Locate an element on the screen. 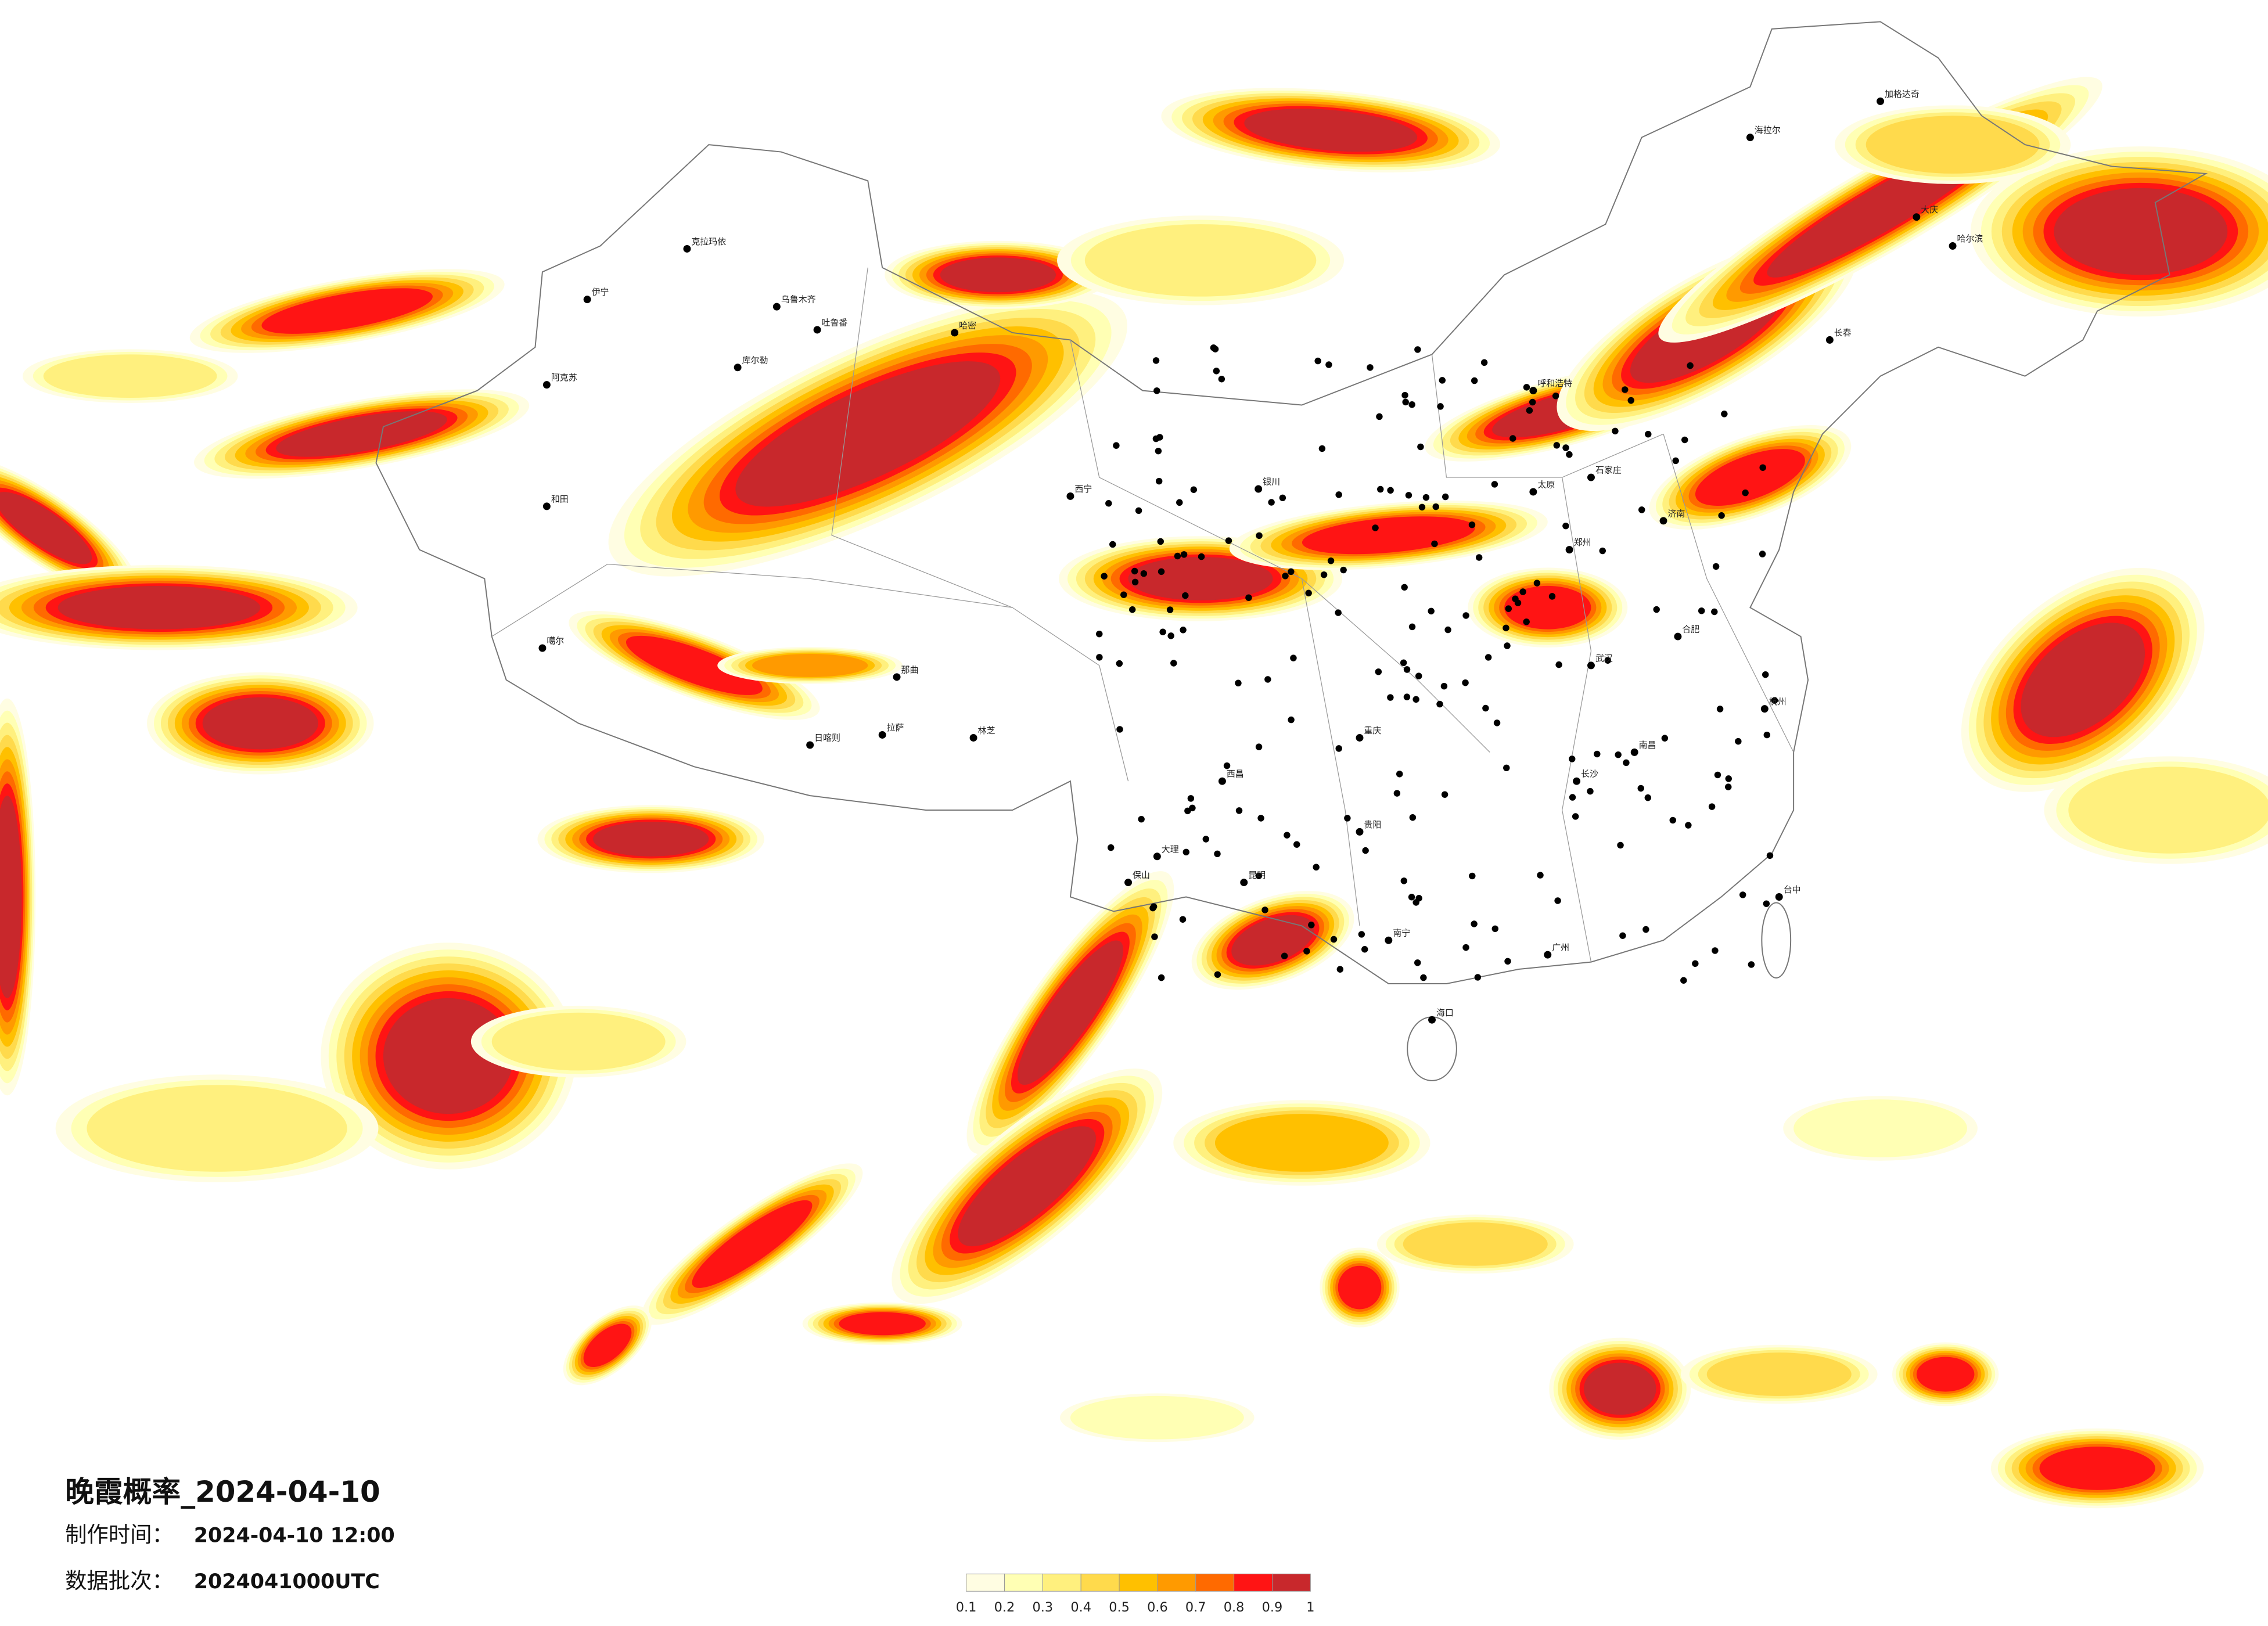 This screenshot has width=2268, height=1626. city-label: 日喀则 is located at coordinates (827, 737).